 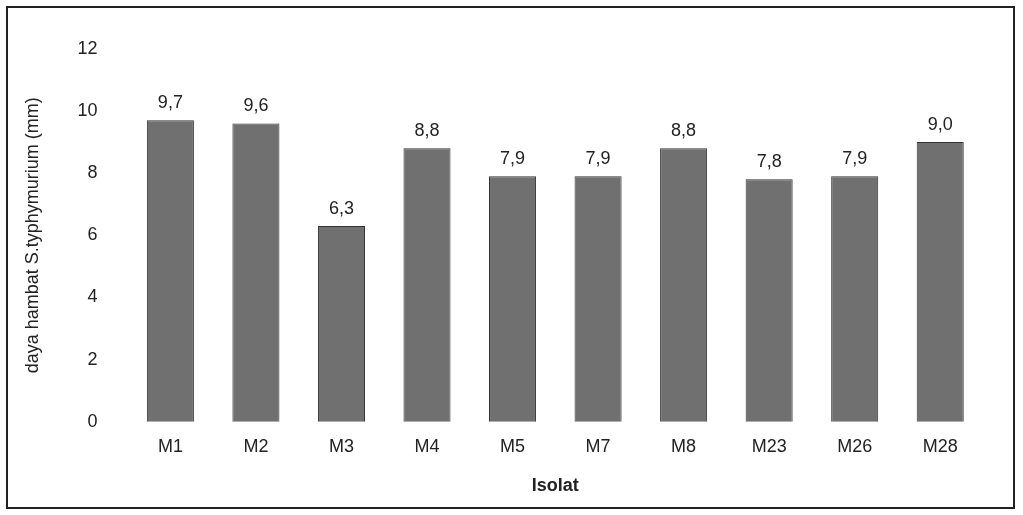 I want to click on y-tick-label: 12, so click(x=87, y=47).